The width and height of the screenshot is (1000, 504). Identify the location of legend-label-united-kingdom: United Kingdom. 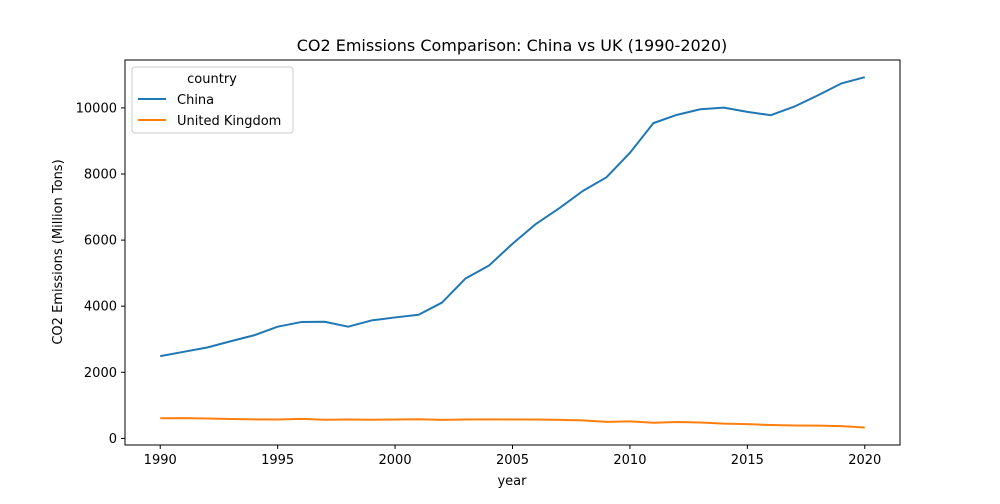
(229, 121).